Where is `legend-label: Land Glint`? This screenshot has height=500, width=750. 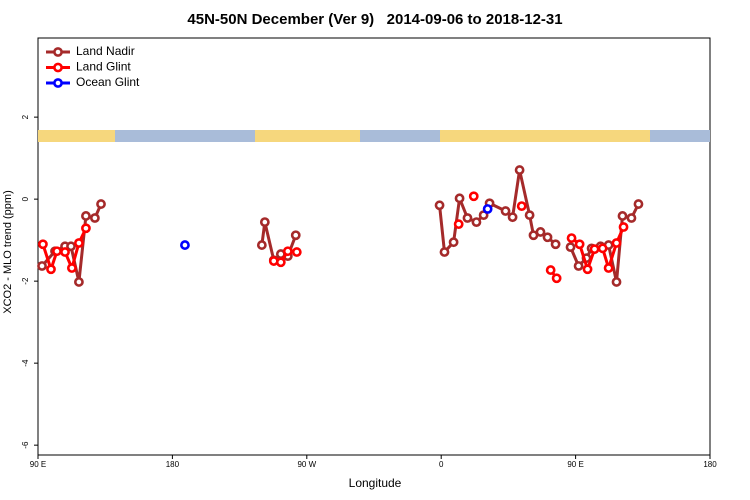 legend-label: Land Glint is located at coordinates (103, 67).